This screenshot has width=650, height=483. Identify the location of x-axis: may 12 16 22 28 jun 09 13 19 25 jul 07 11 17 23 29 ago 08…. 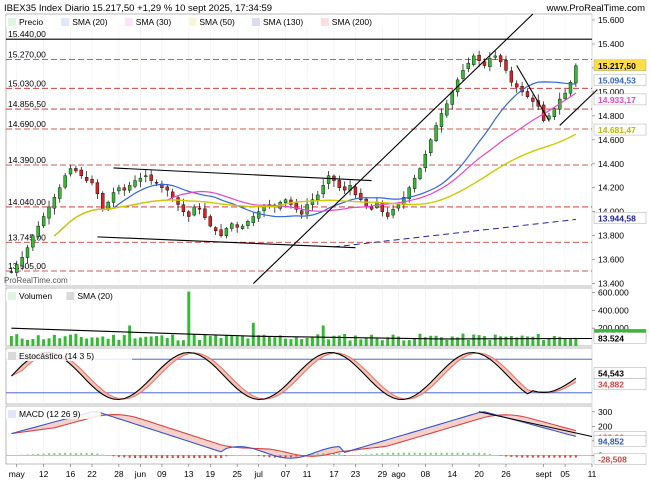
(303, 471).